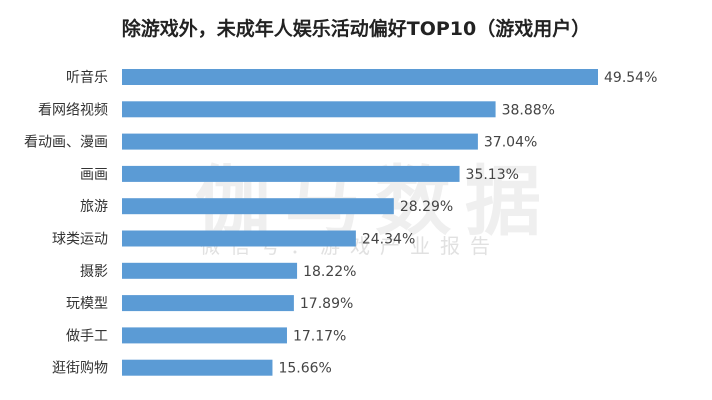 The height and width of the screenshot is (400, 712). I want to click on value-label: 28.29%, so click(426, 207).